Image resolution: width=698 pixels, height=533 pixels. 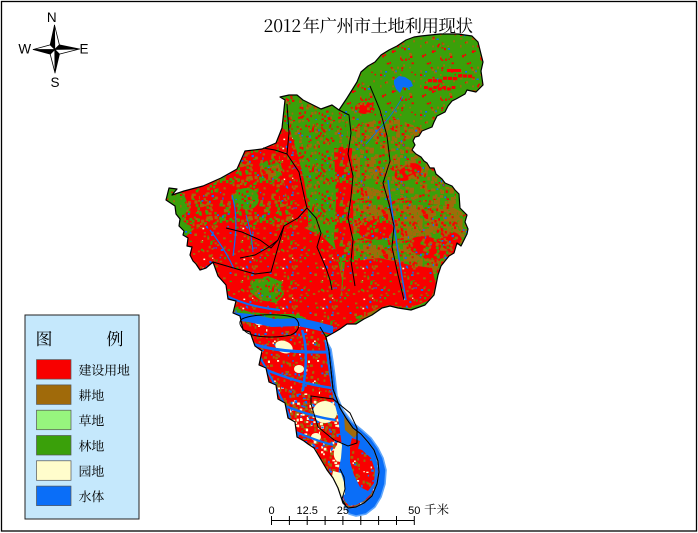 What do you see at coordinates (414, 511) in the screenshot?
I see `svg-text: 50` at bounding box center [414, 511].